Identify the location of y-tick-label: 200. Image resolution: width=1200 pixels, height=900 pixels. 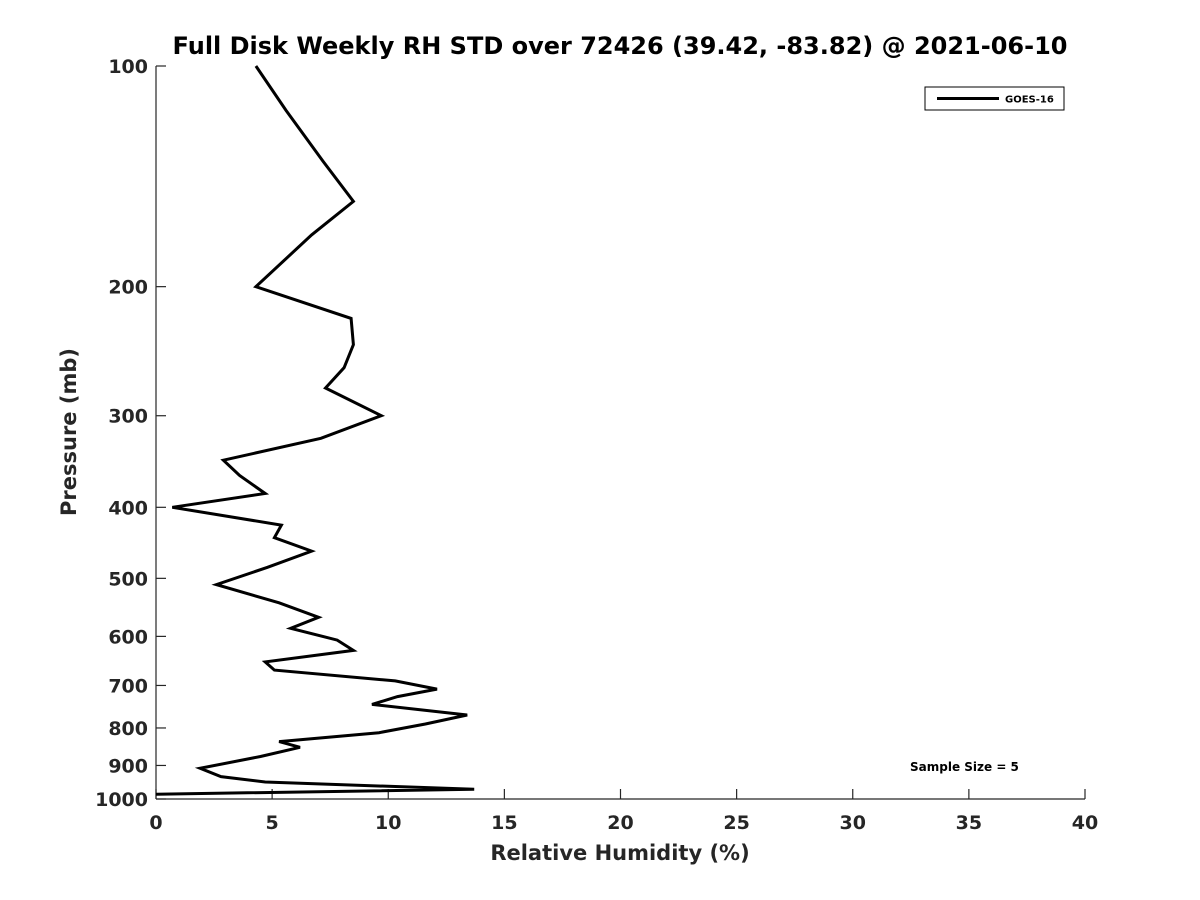
(128, 288).